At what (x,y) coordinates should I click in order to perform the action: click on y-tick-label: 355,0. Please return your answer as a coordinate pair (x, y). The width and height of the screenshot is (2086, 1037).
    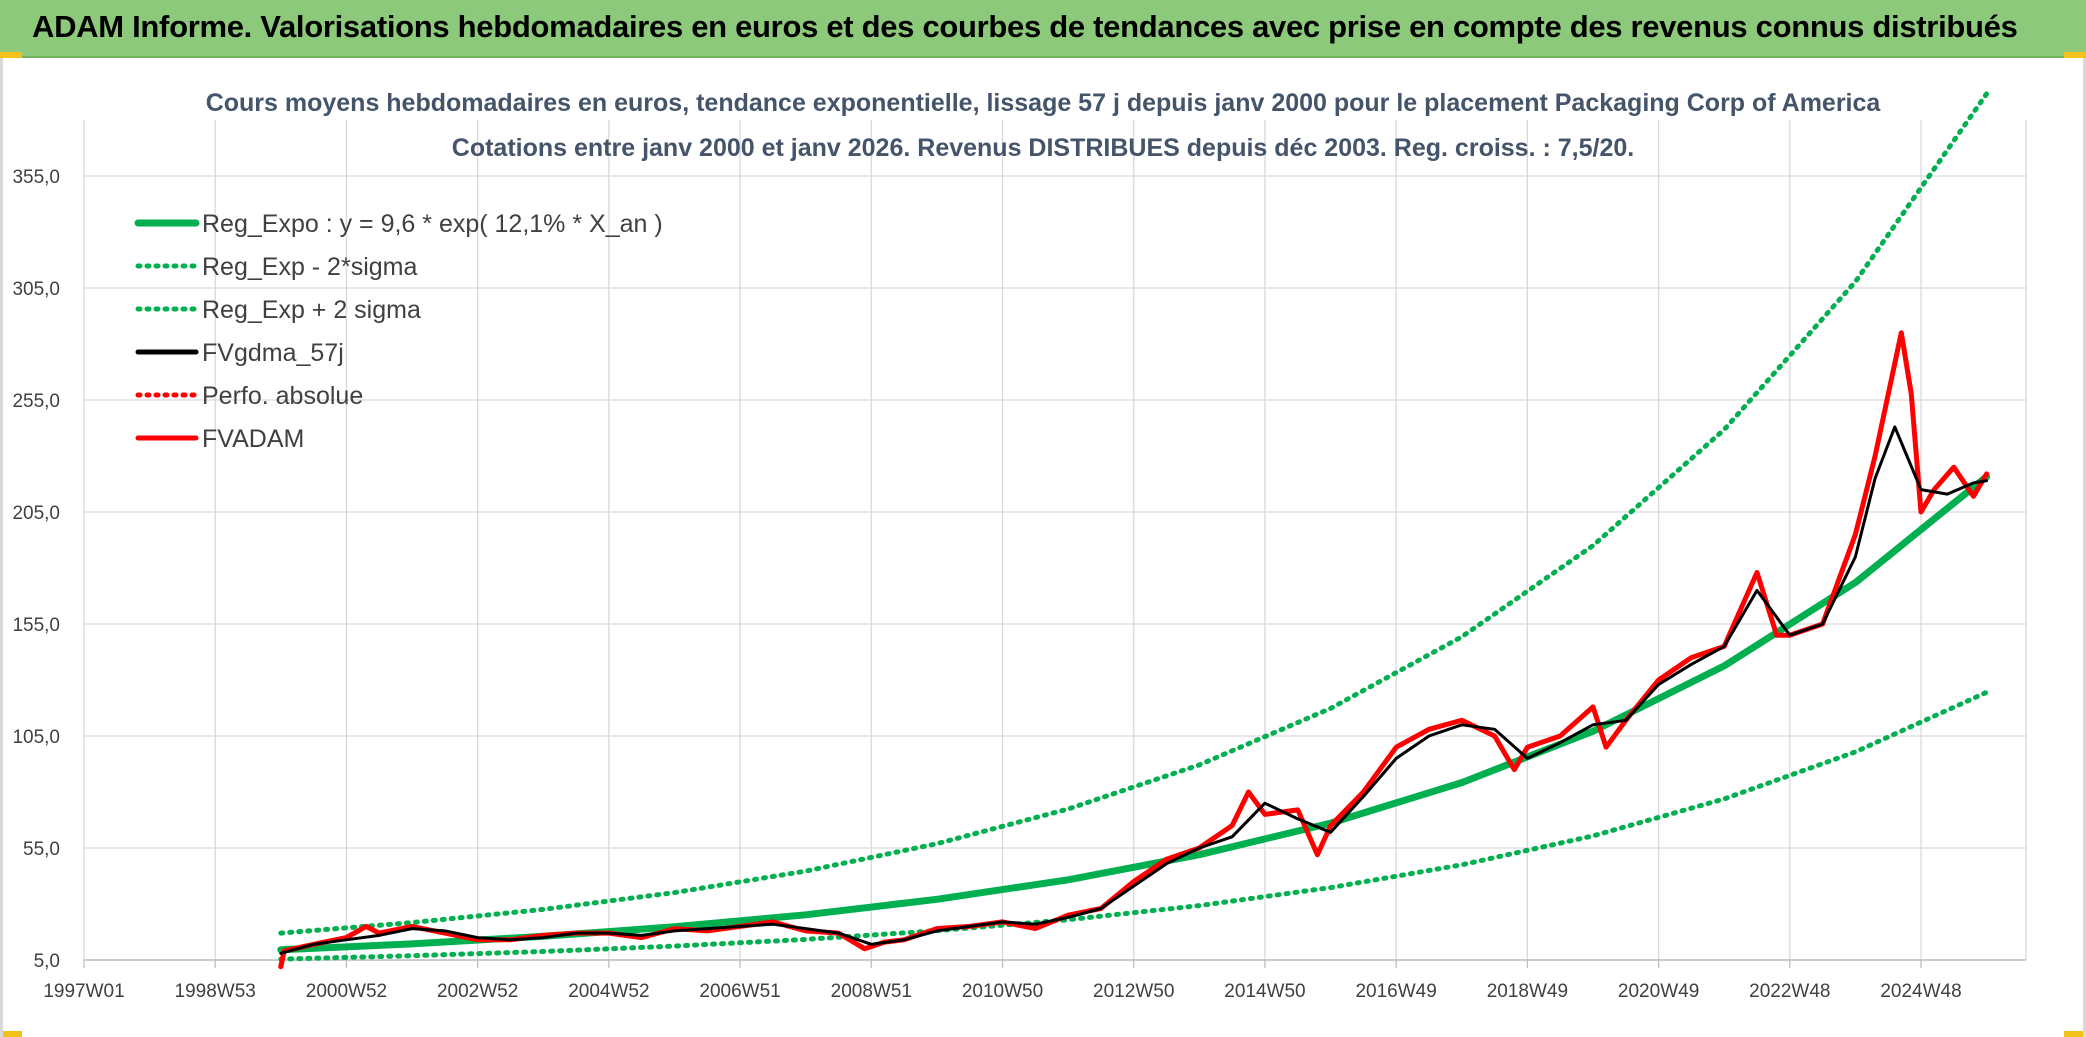
    Looking at the image, I should click on (36, 177).